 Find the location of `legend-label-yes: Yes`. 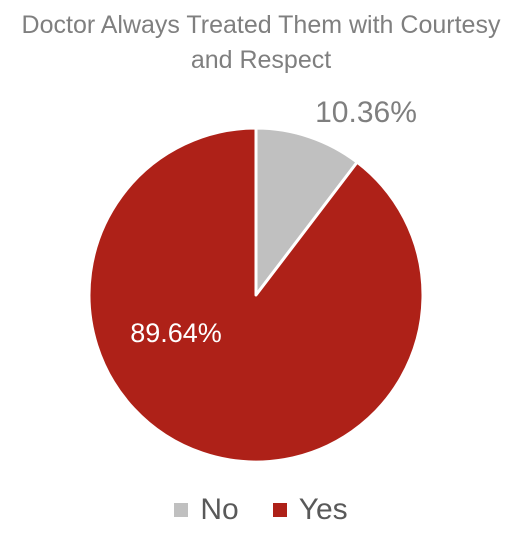

legend-label-yes: Yes is located at coordinates (323, 509).